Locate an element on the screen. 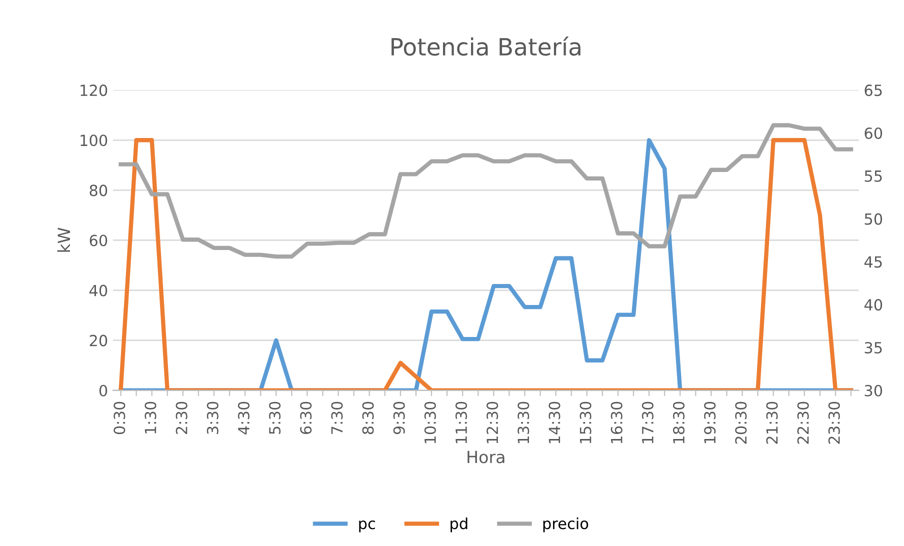 The height and width of the screenshot is (546, 904). y-tick-label: 0 is located at coordinates (103, 390).